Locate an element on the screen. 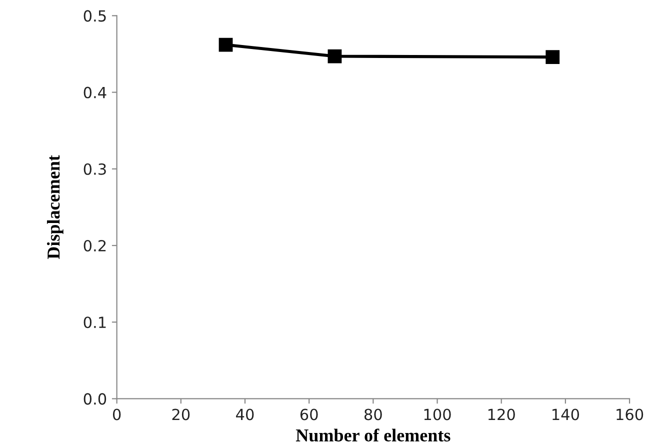  y-tick-label: 0.4 is located at coordinates (95, 92).